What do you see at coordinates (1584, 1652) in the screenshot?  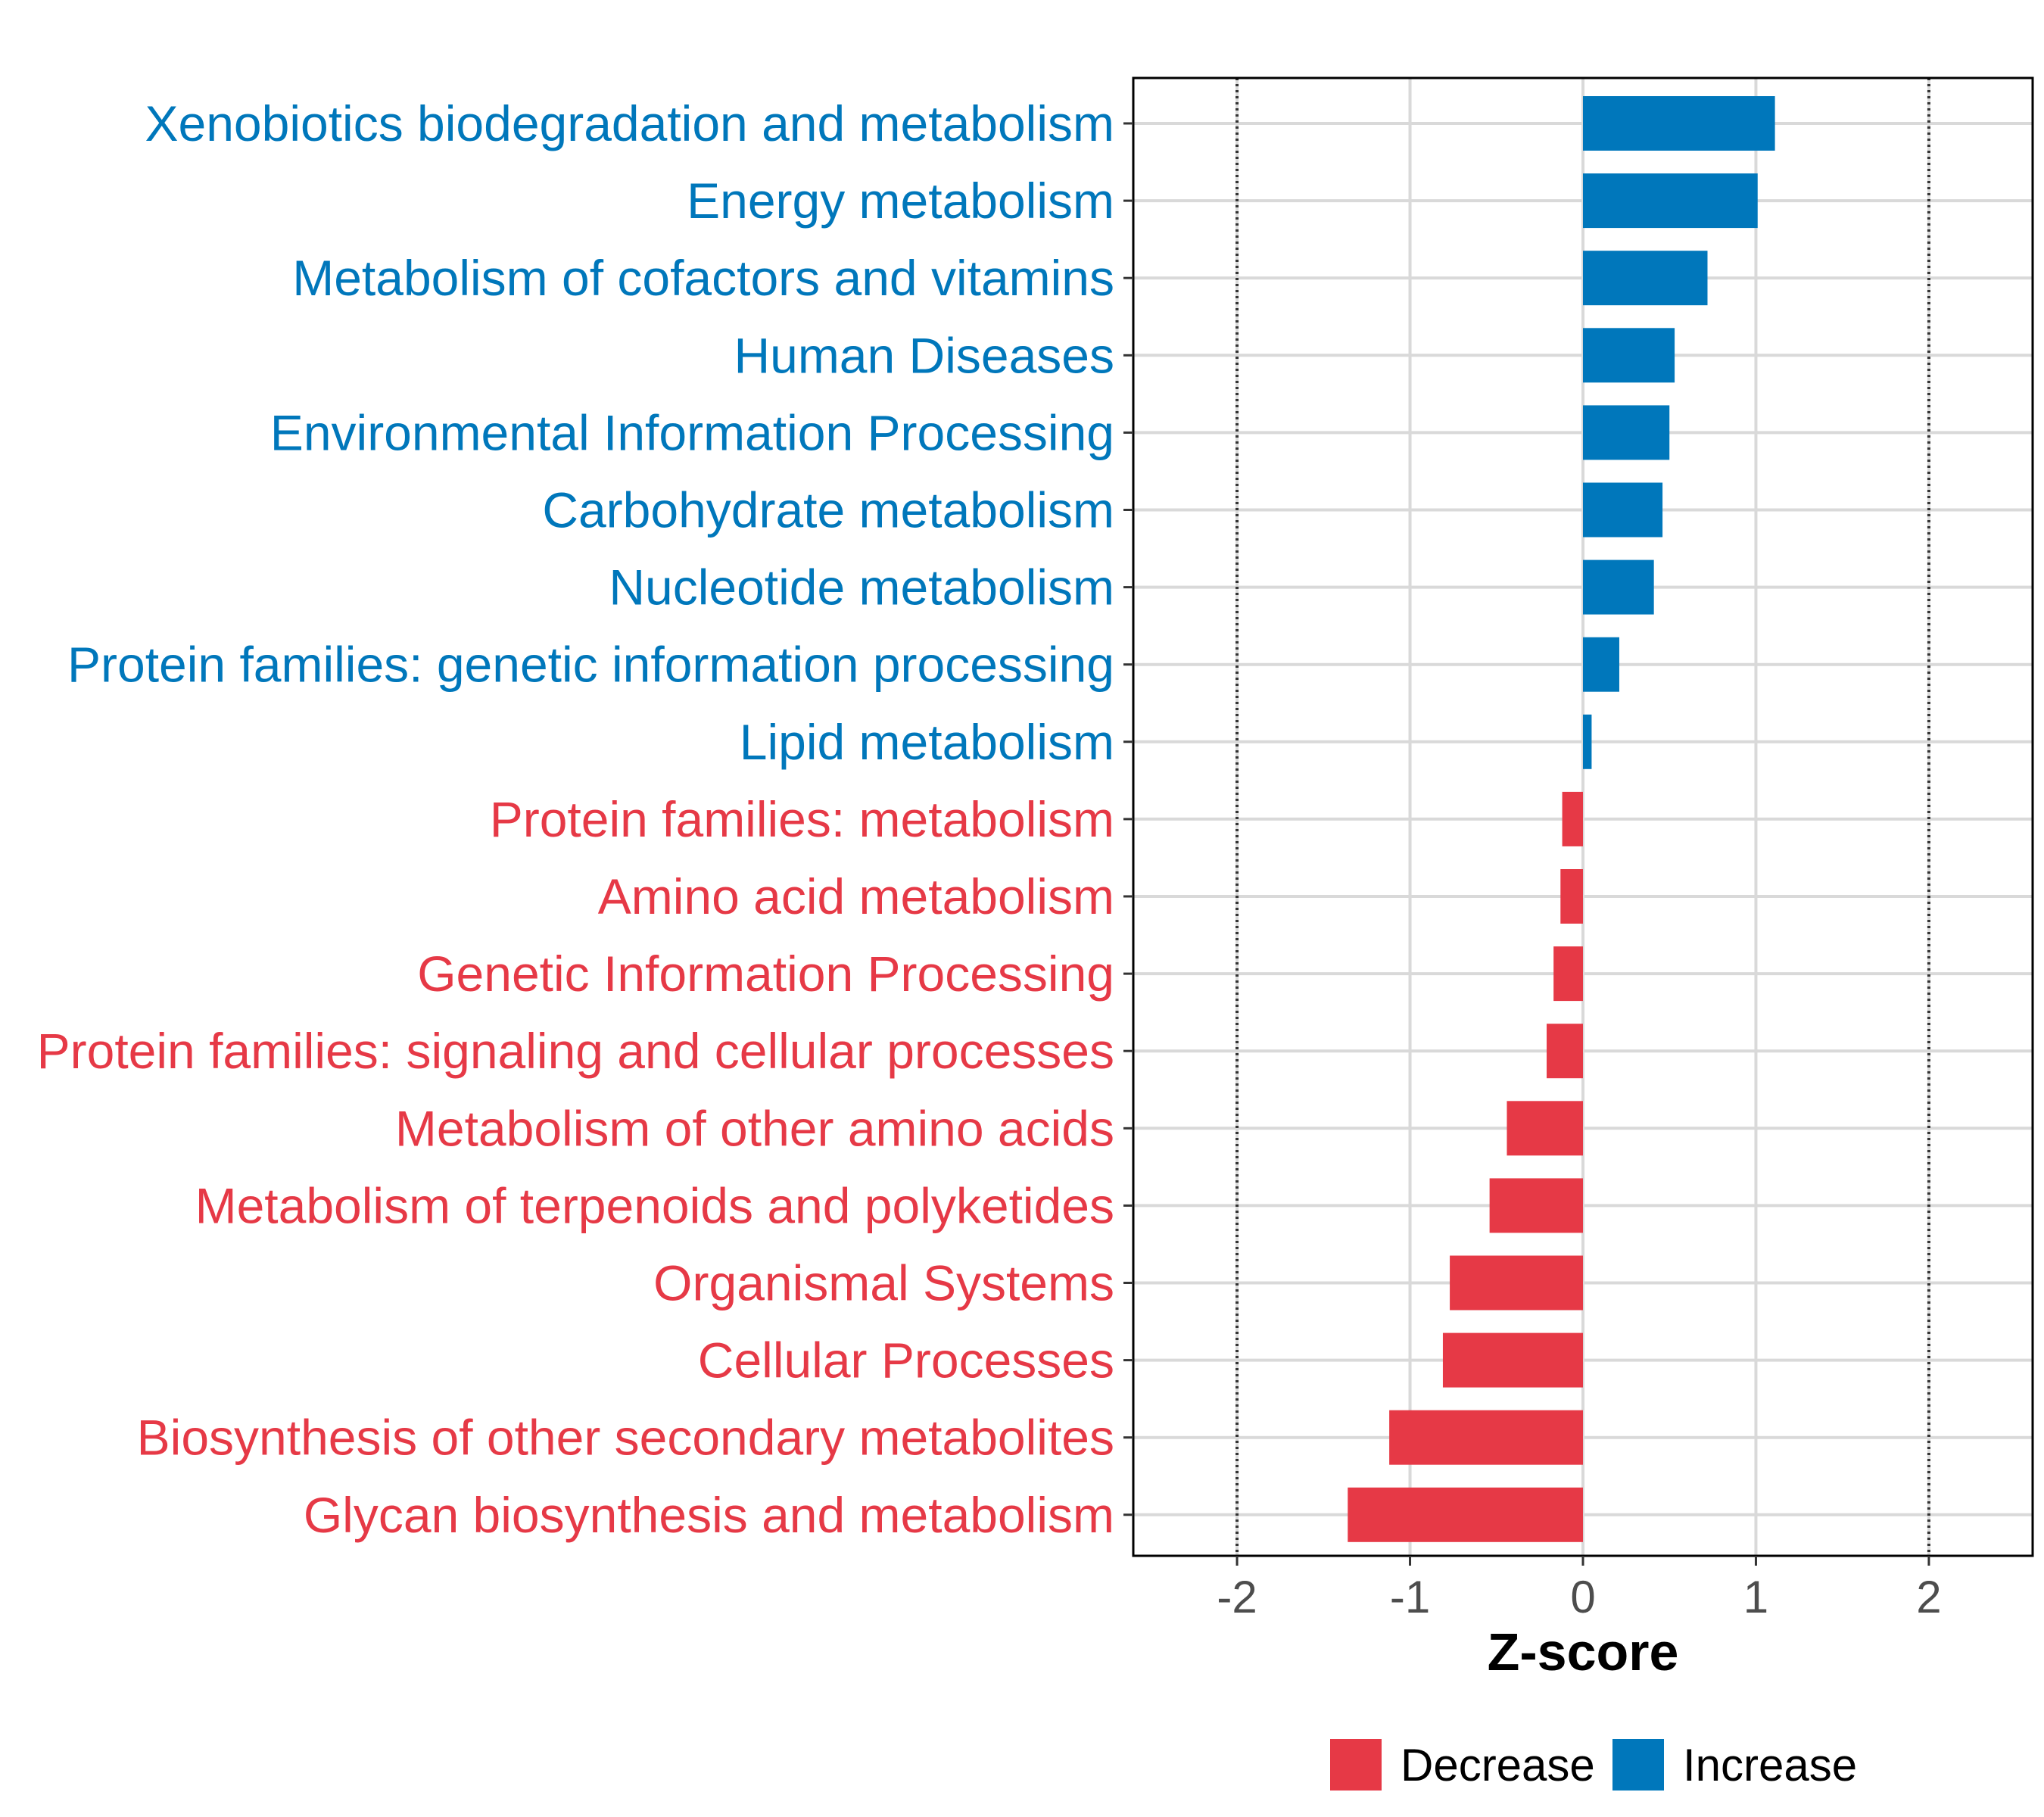 I see `x-axis-title: Z-score` at bounding box center [1584, 1652].